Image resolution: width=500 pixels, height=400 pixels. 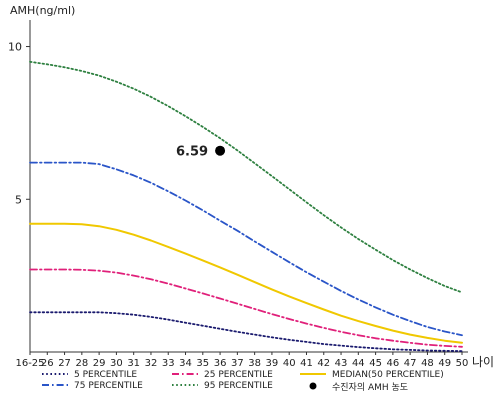 I want to click on x-tick-label: 16-25, so click(x=29, y=363).